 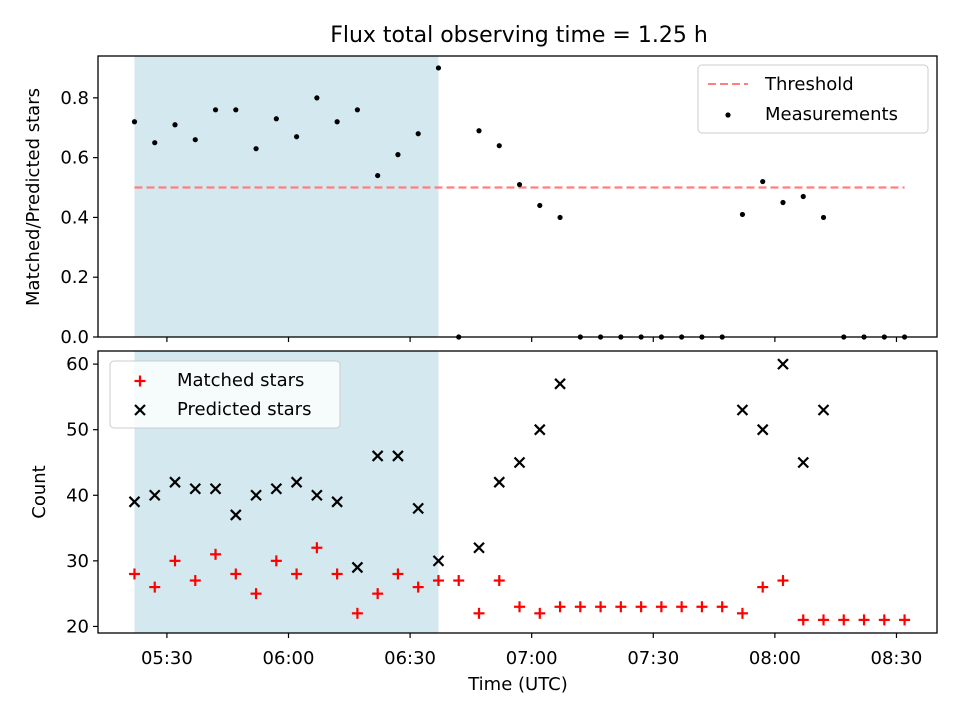 What do you see at coordinates (809, 84) in the screenshot?
I see `threshold-legend-label: Threshold` at bounding box center [809, 84].